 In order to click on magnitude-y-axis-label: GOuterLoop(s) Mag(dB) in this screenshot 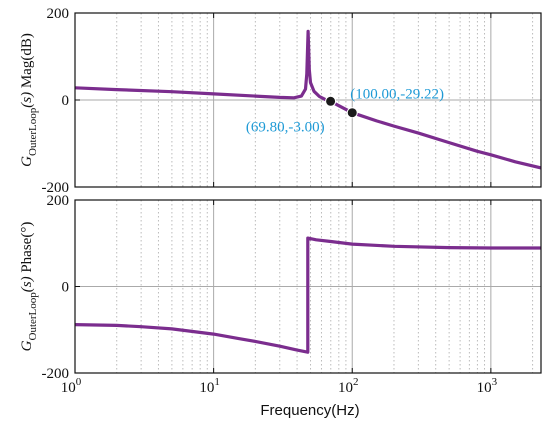, I will do `click(29, 100)`.